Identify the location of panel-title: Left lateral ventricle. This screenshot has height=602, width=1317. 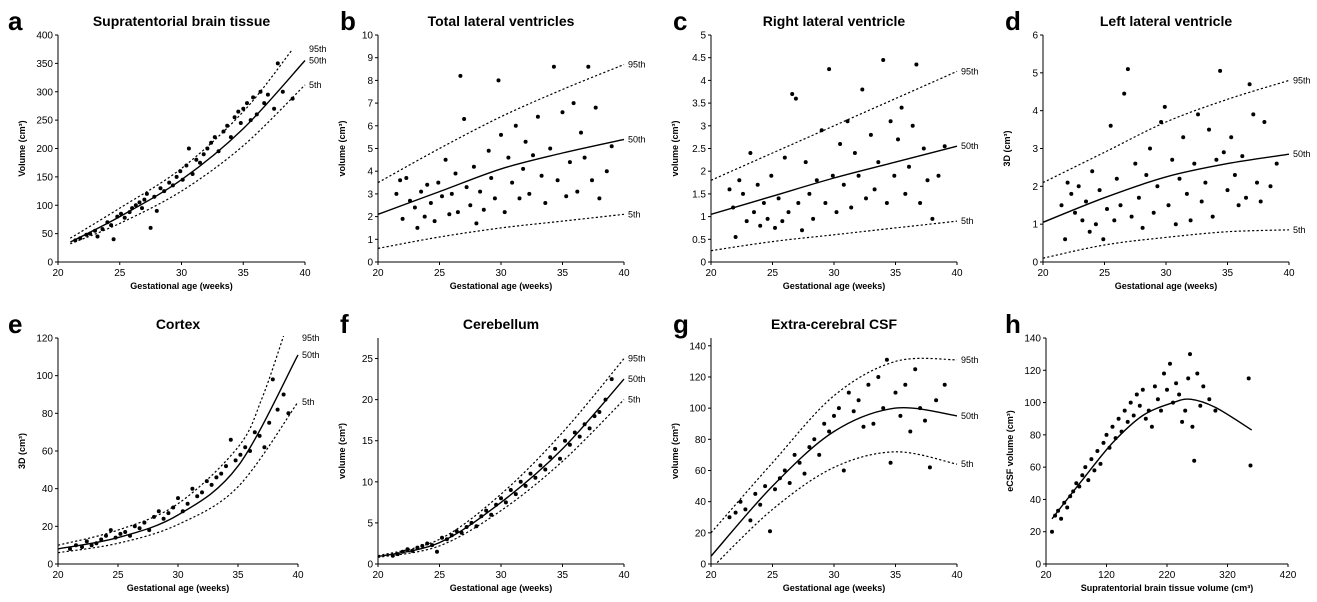
(1166, 21).